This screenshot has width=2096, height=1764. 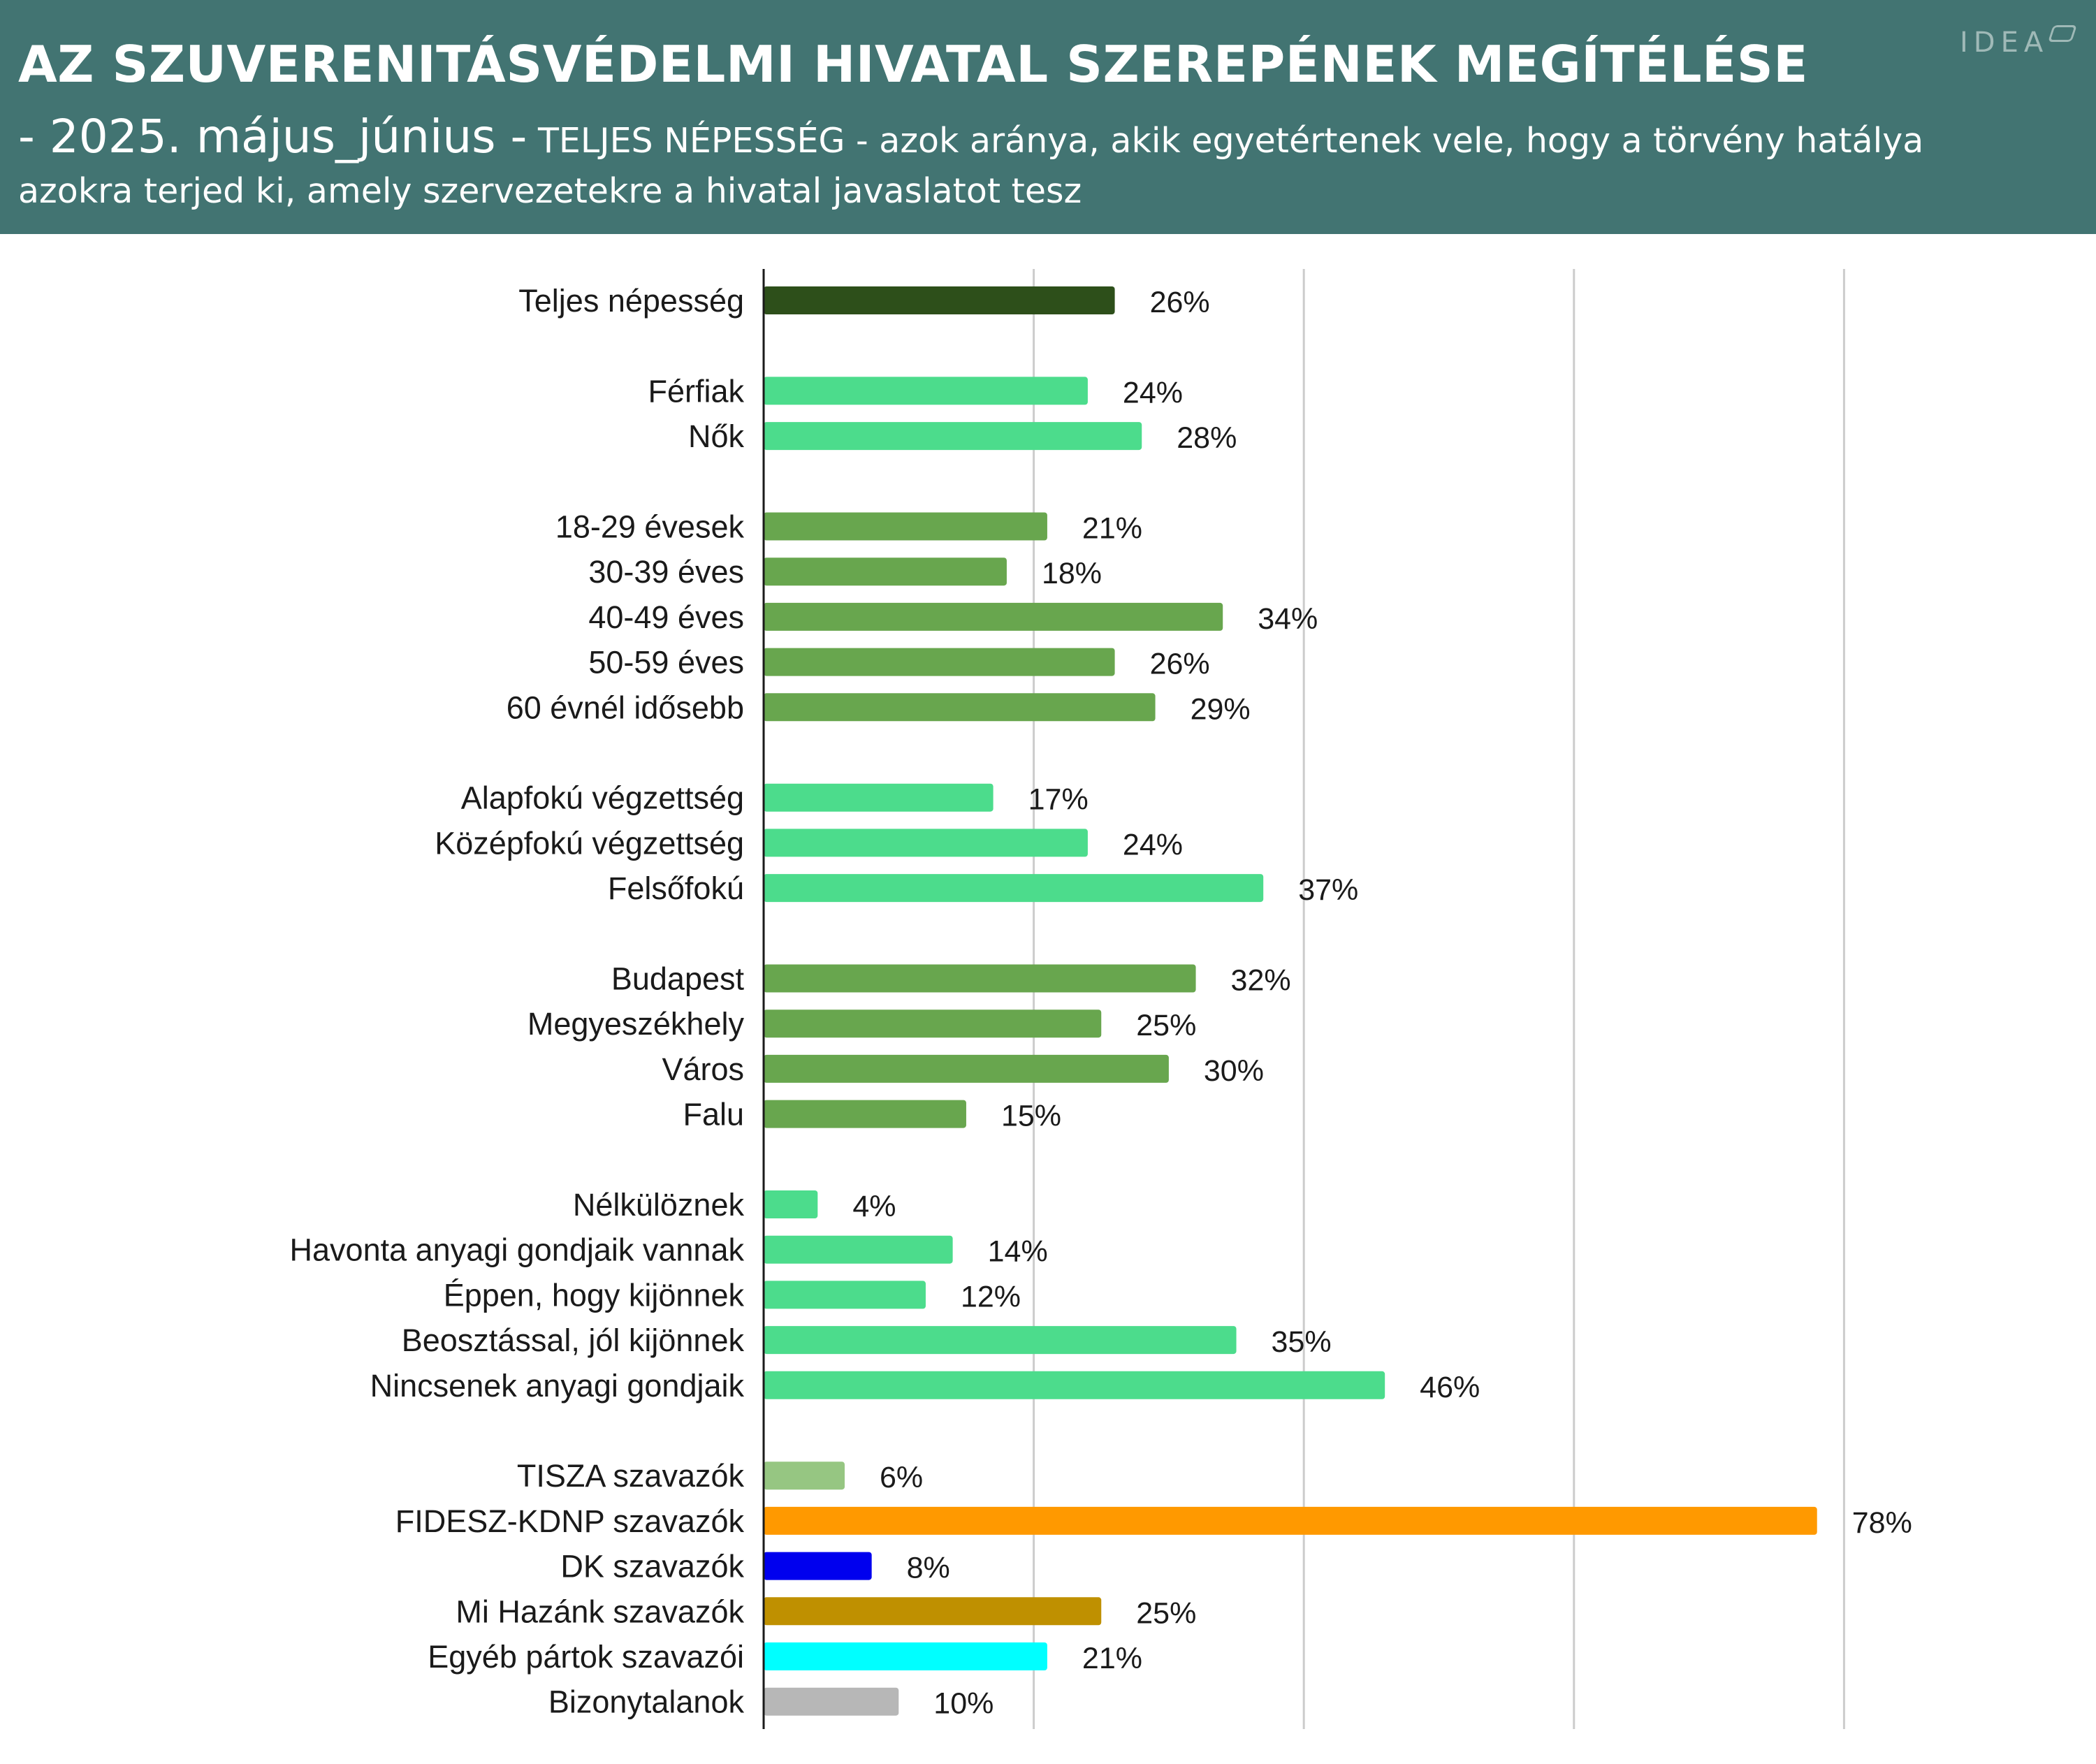 I want to click on category-label: Város, so click(x=703, y=1069).